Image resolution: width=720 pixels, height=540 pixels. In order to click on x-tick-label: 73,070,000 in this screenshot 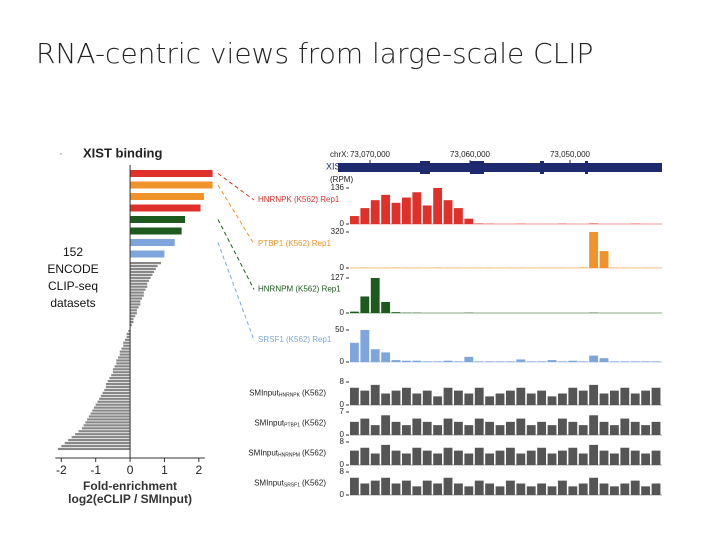, I will do `click(370, 154)`.